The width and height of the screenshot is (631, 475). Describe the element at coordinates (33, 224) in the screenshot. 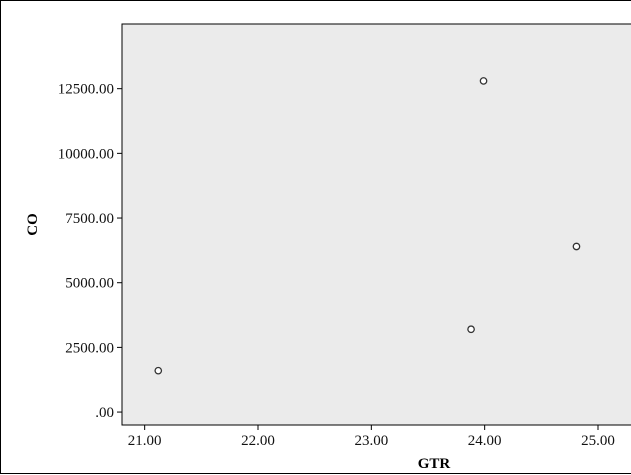

I see `y-axis-title: CO` at that location.